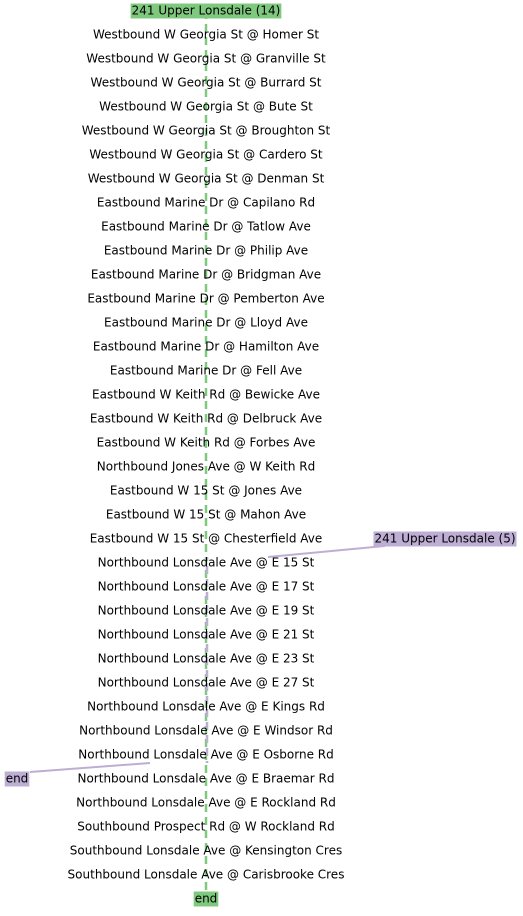  What do you see at coordinates (206, 803) in the screenshot?
I see `stop-label: Northbound Lonsdale Ave @ E Rockland Rd` at bounding box center [206, 803].